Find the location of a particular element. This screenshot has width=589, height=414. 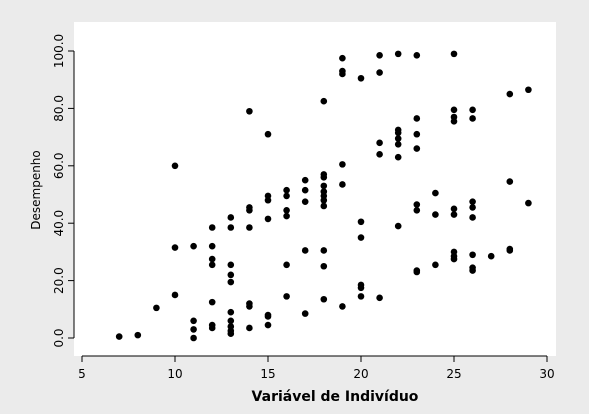

x-tick-label: 20 is located at coordinates (360, 374).